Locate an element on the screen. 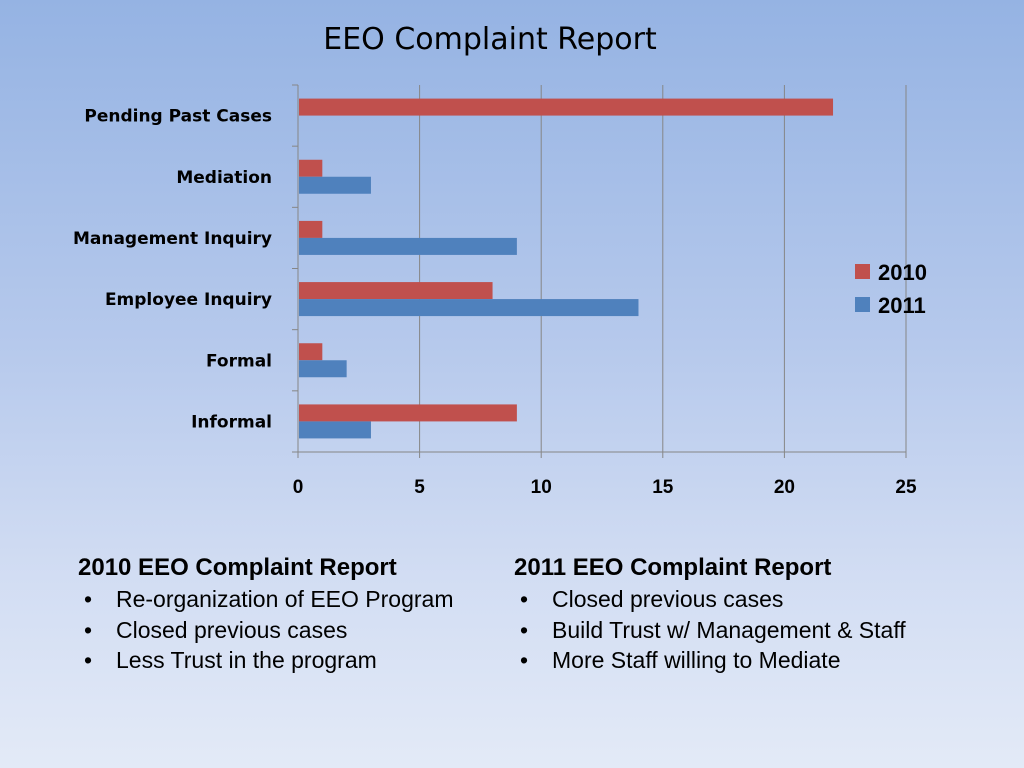 The height and width of the screenshot is (768, 1024). category-label: Employee Inquiry is located at coordinates (188, 300).